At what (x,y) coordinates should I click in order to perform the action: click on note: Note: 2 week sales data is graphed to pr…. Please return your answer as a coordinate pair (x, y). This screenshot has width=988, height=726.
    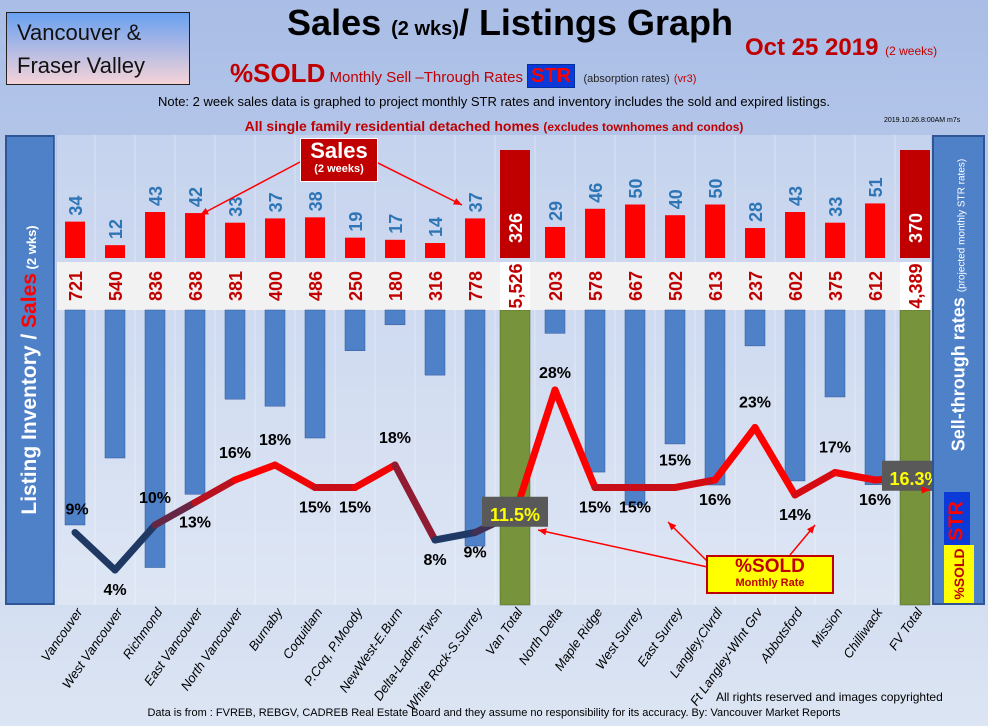
    Looking at the image, I should click on (494, 101).